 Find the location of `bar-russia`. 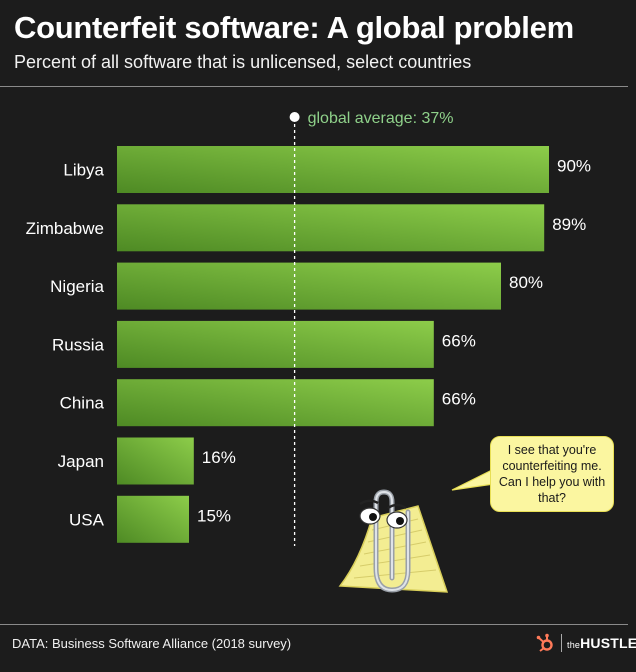

bar-russia is located at coordinates (275, 344).